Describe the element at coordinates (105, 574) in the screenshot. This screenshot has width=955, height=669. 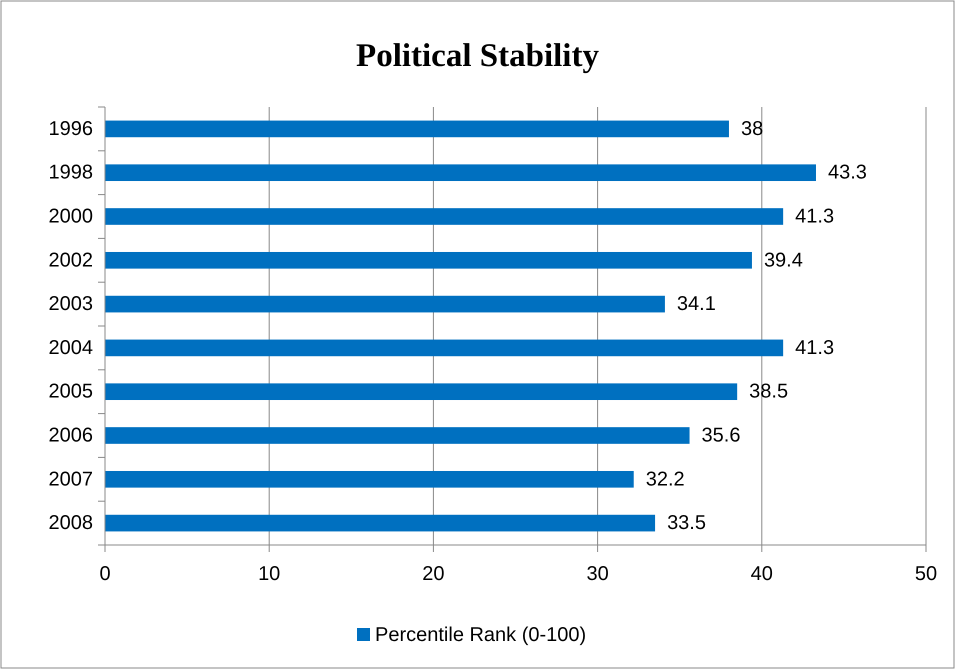
I see `x-tick-label: 0` at that location.